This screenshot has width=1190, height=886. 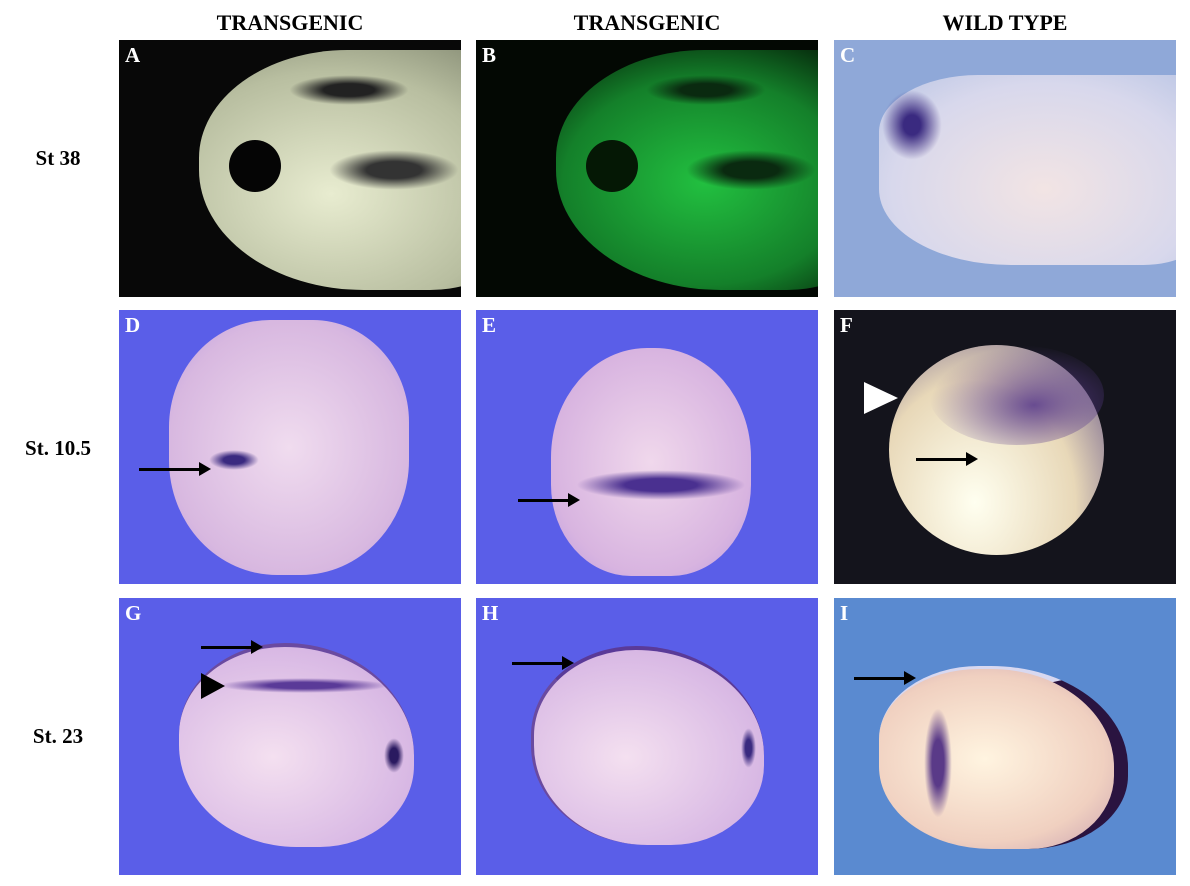 I want to click on panel-letter: D, so click(x=133, y=325).